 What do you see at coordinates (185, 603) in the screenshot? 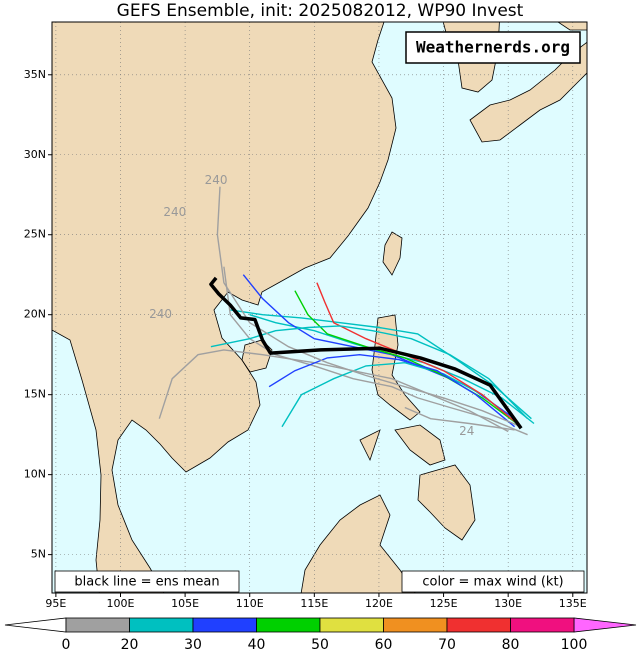
I see `lon-tick-label: 105E` at bounding box center [185, 603].